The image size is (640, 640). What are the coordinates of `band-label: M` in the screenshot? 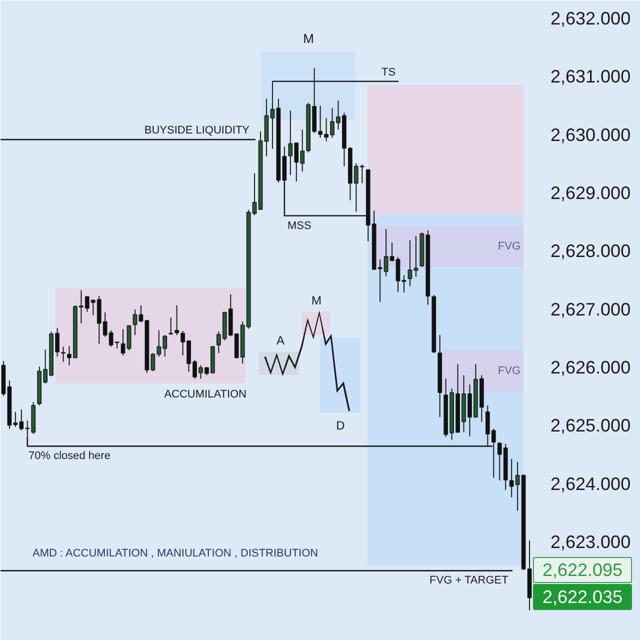 It's located at (308, 38).